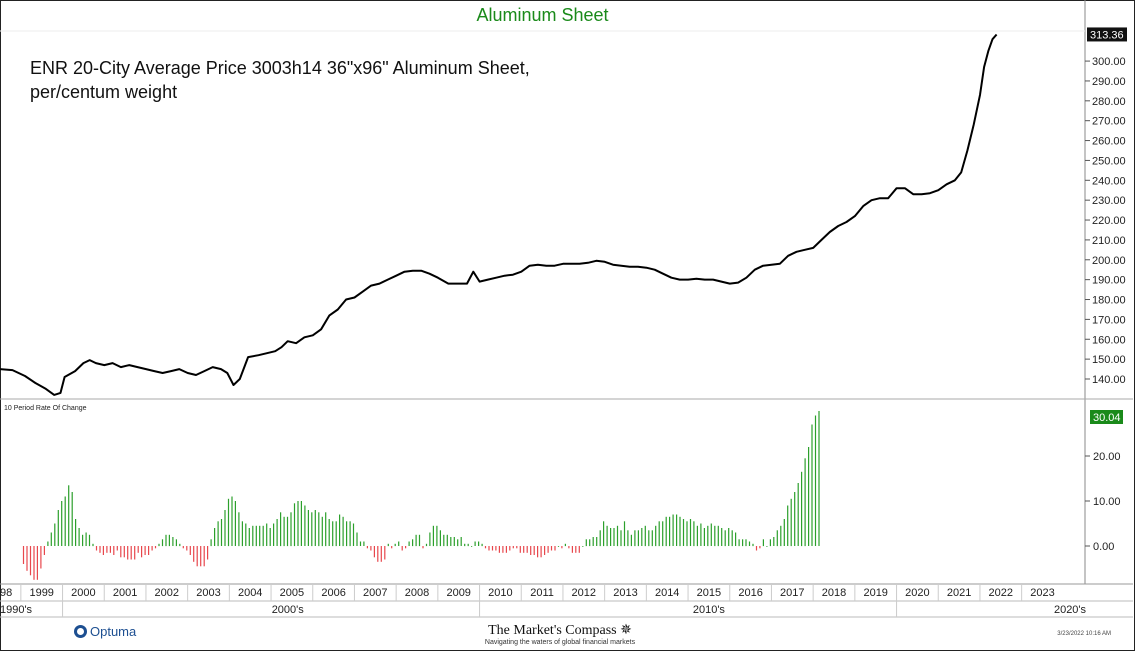 The image size is (1135, 651). What do you see at coordinates (1084, 634) in the screenshot?
I see `timestamp: 3/23/2022 10:16 AM` at bounding box center [1084, 634].